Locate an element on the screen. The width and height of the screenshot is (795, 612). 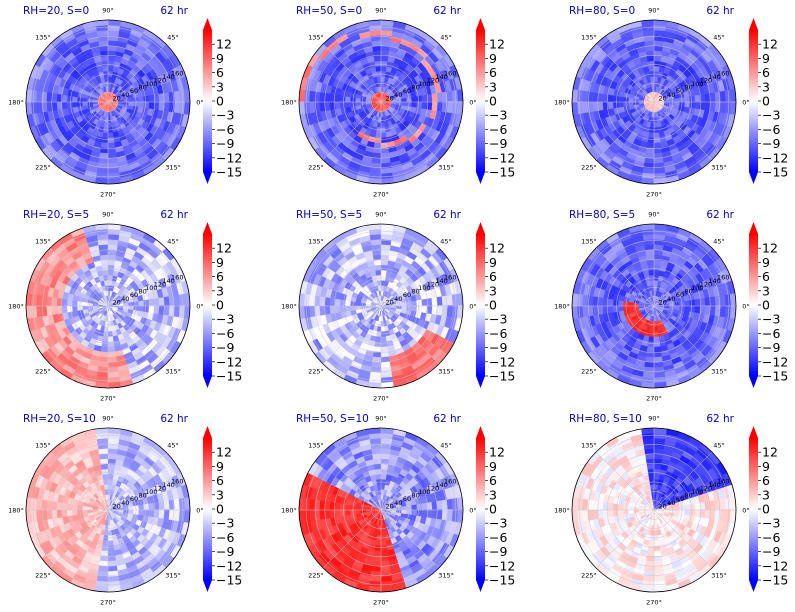
radial-tick-label: 120 is located at coordinates (433, 80).